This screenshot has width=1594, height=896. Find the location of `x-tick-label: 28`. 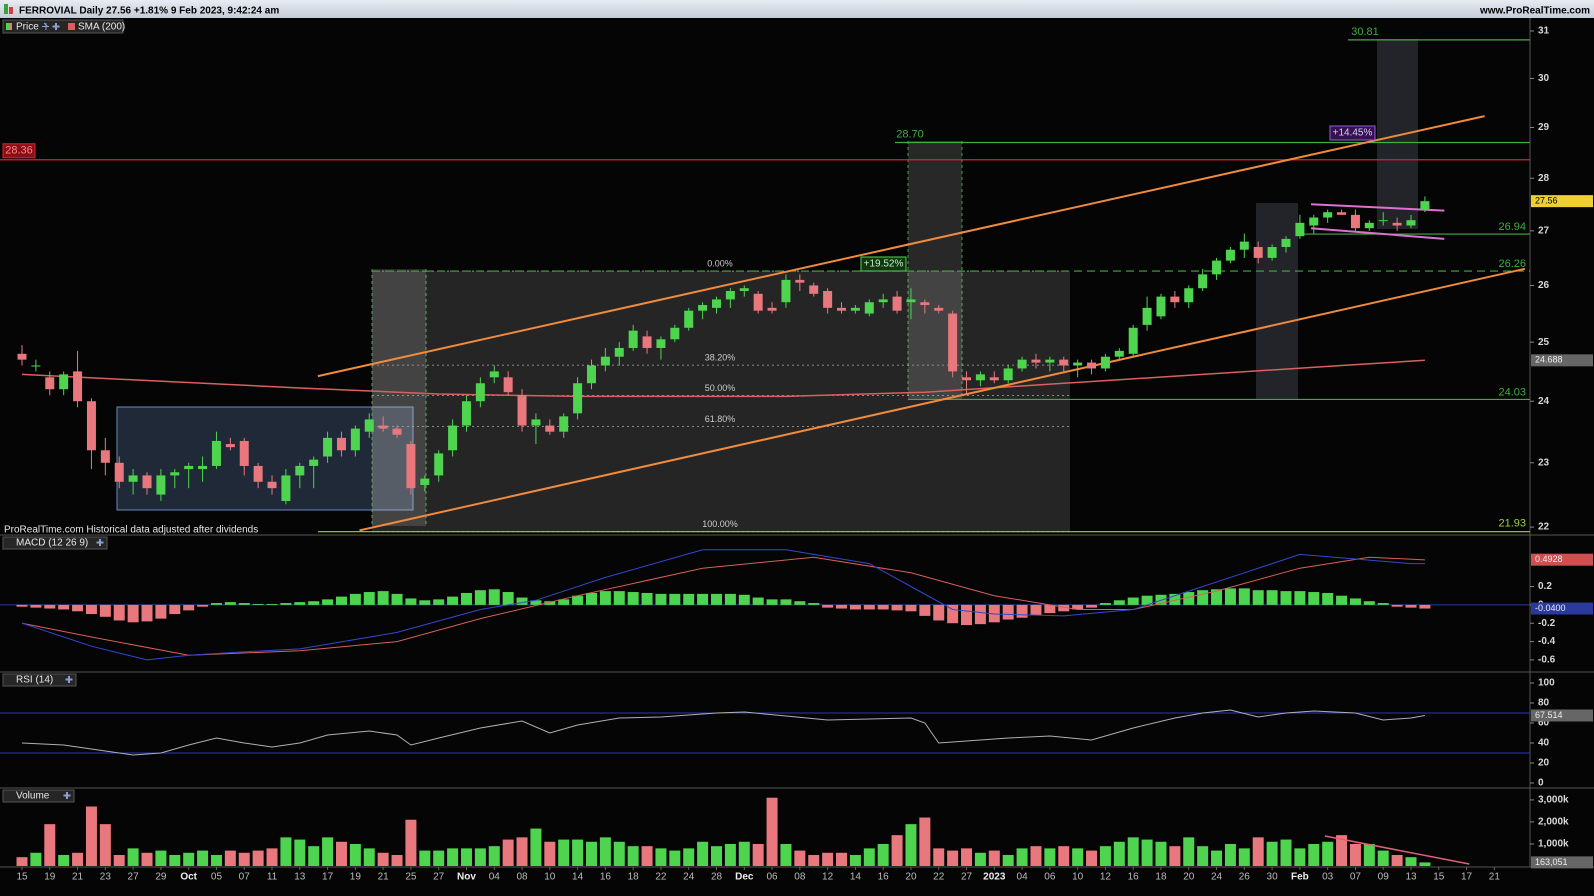

x-tick-label: 28 is located at coordinates (717, 877).